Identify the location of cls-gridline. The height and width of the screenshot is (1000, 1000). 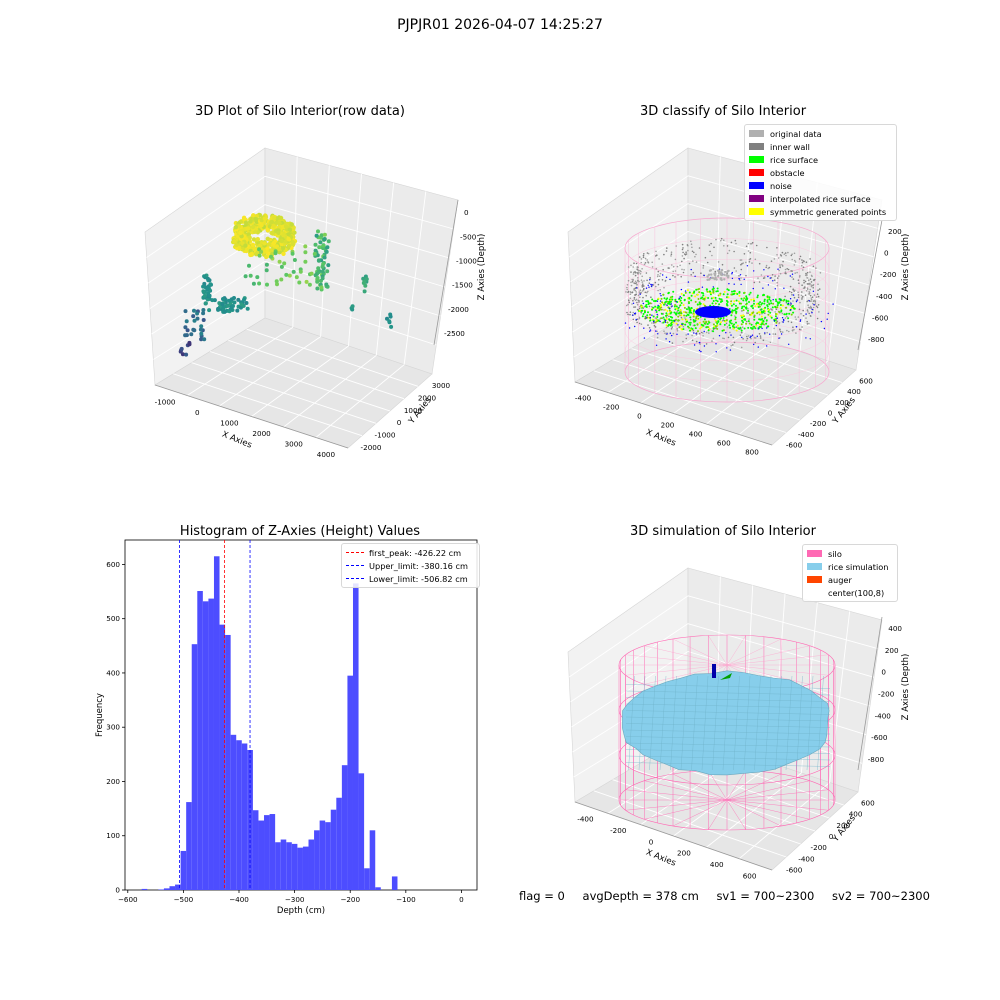
(631, 322).